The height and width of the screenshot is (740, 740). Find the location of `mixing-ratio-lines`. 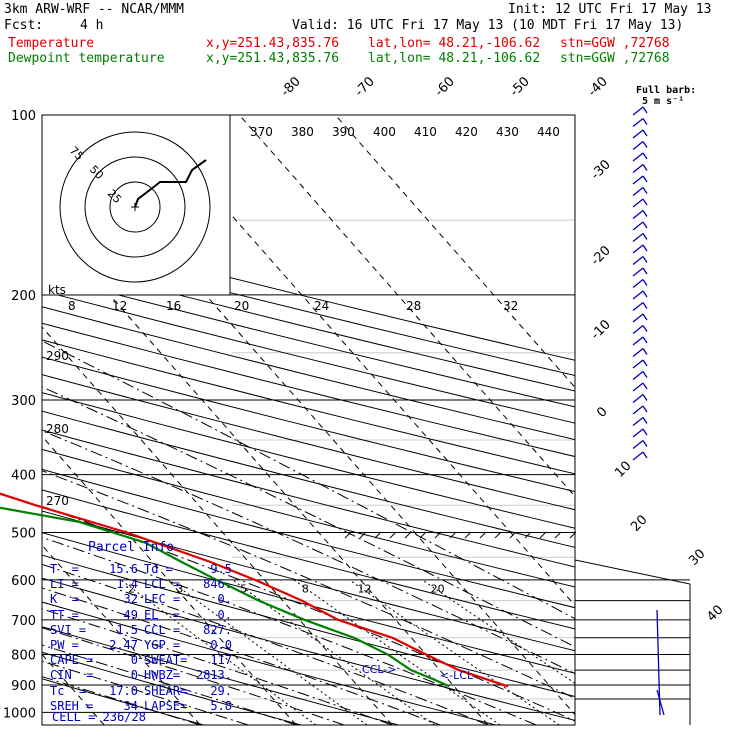

mixing-ratio-lines is located at coordinates (347, 652).